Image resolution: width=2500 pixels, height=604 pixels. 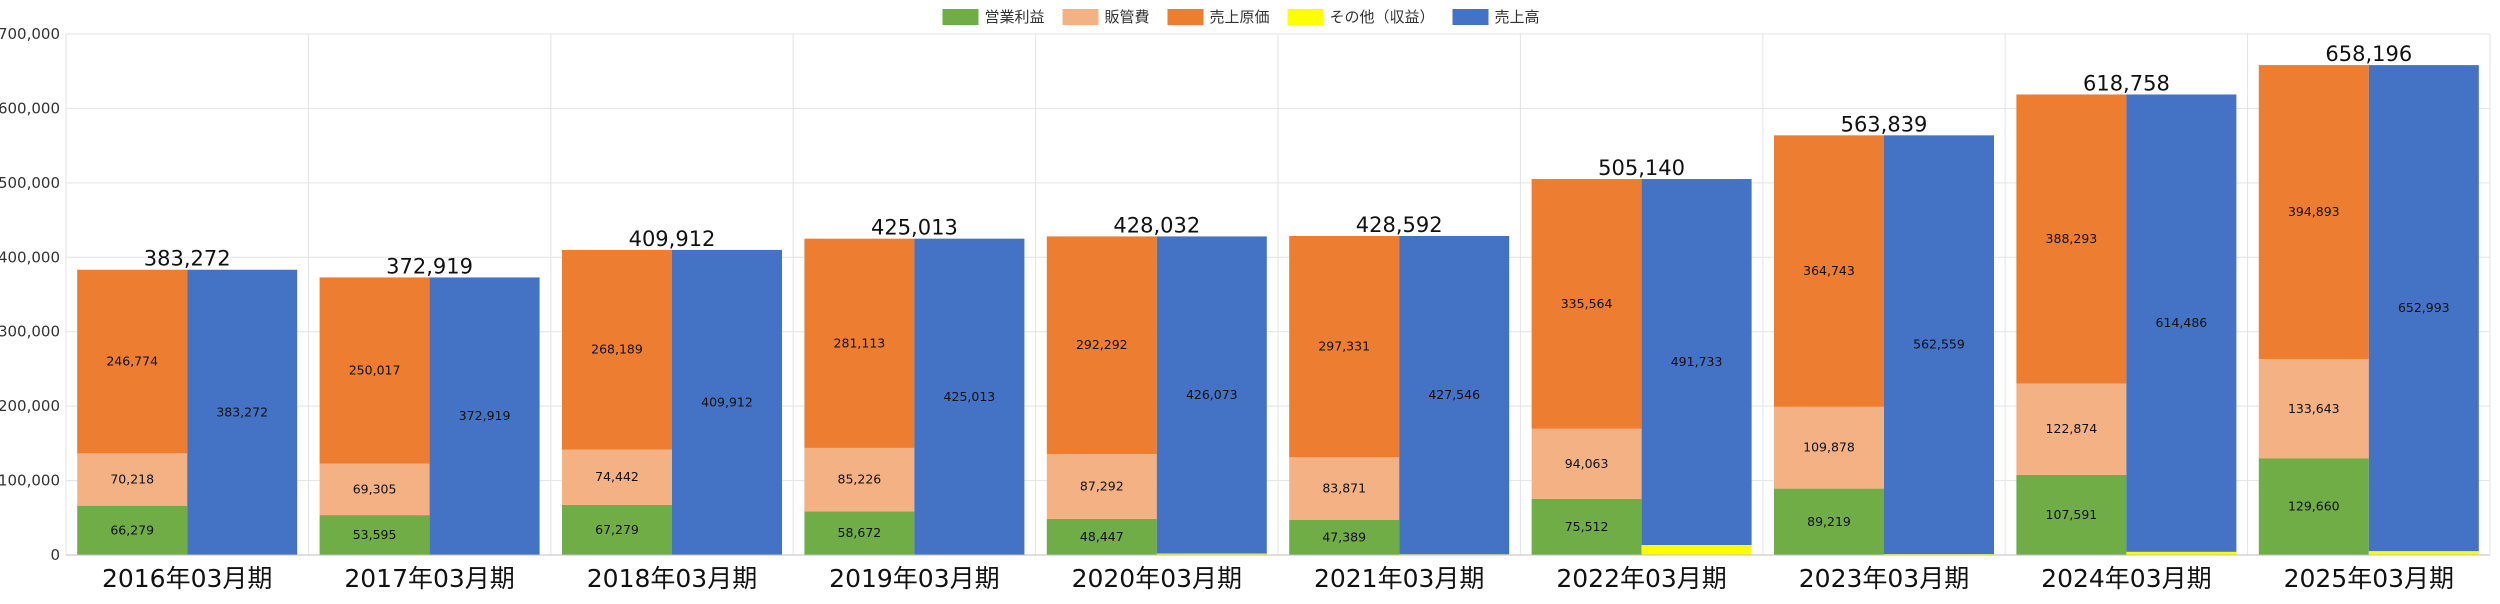 What do you see at coordinates (860, 479) in the screenshot?
I see `segment-data-label: 85,226` at bounding box center [860, 479].